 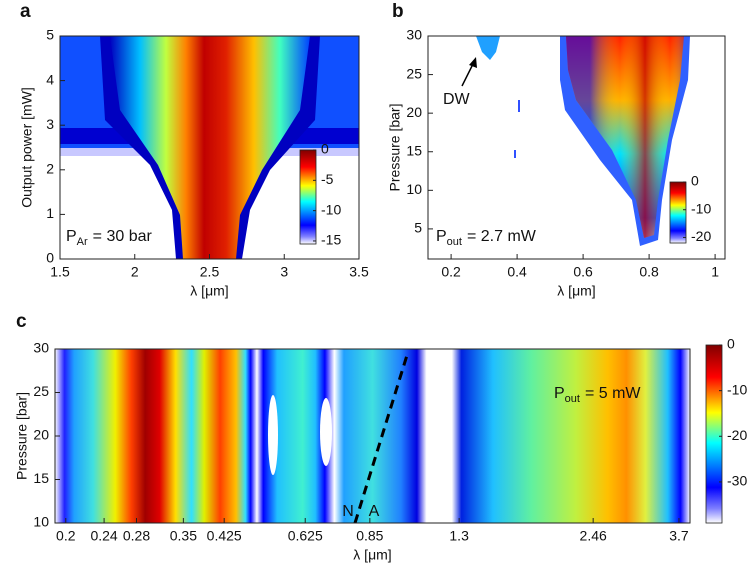 I want to click on x-tick-label: 0.35, so click(x=183, y=536).